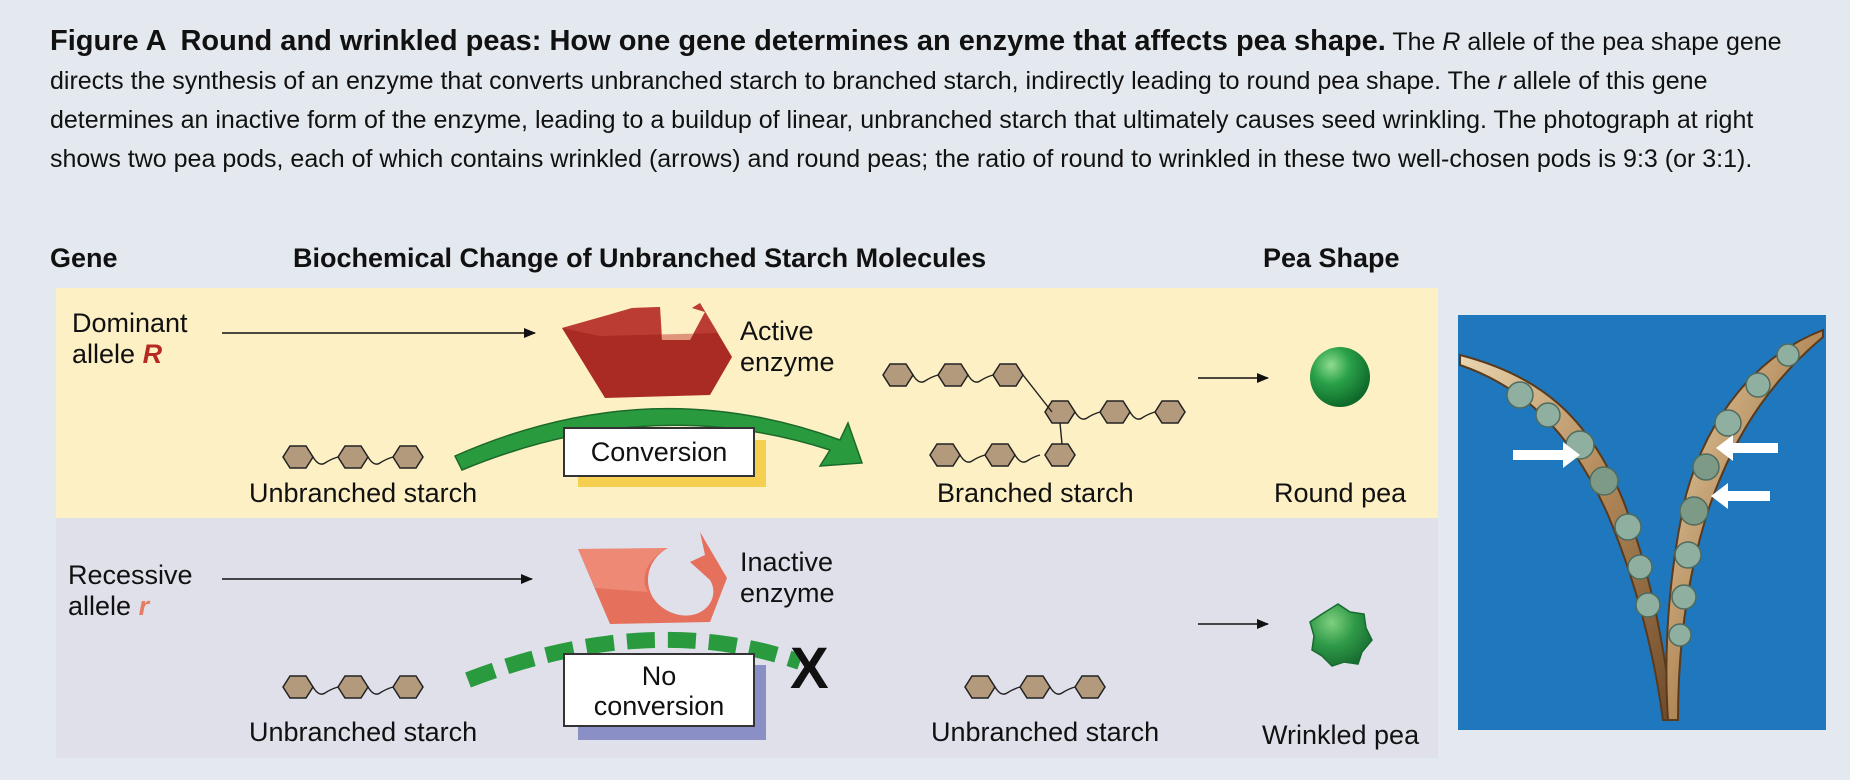  Describe the element at coordinates (1414, 42) in the screenshot. I see `caption-text-1: The` at that location.